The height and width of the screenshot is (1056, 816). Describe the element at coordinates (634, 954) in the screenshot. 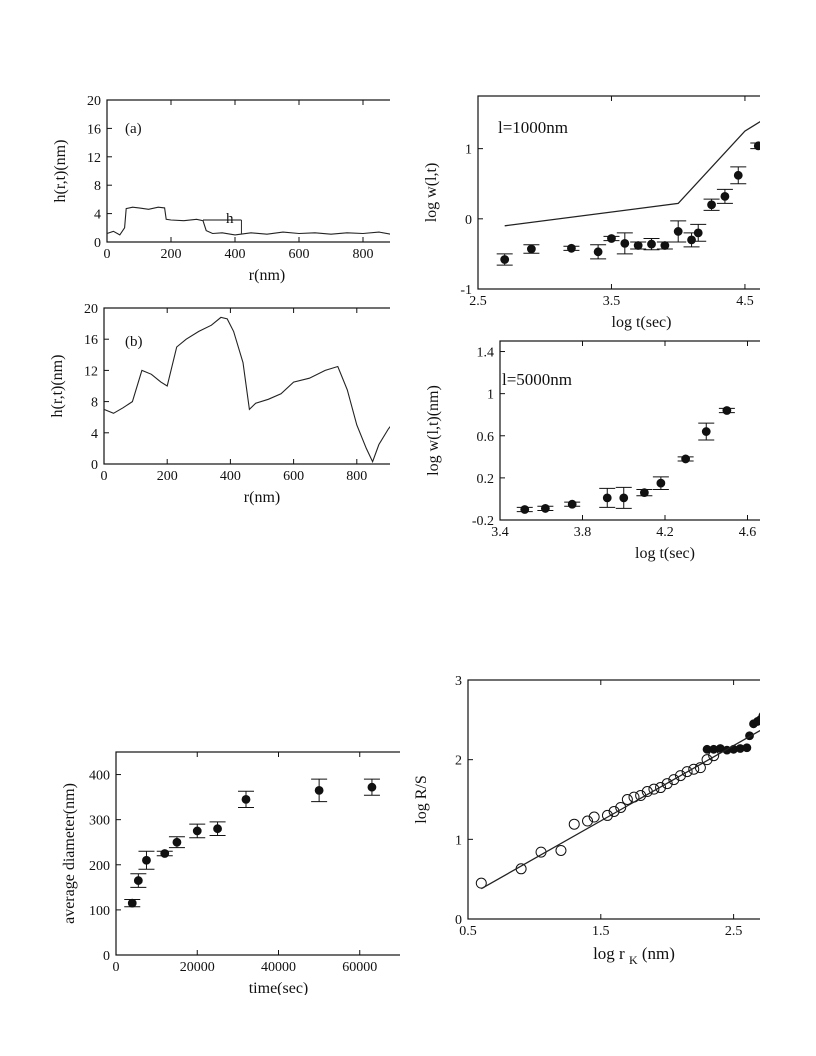

I see `x-axis-title: log r K (nm)` at that location.